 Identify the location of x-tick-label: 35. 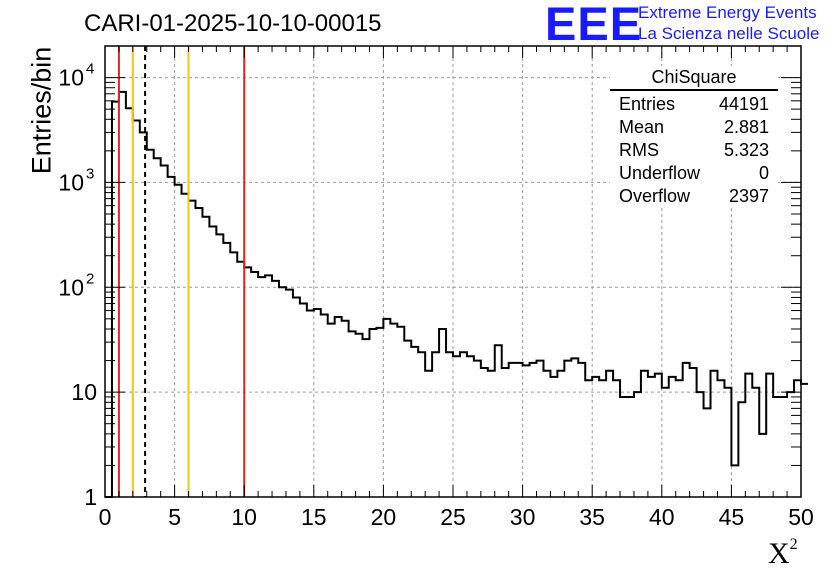
(592, 517).